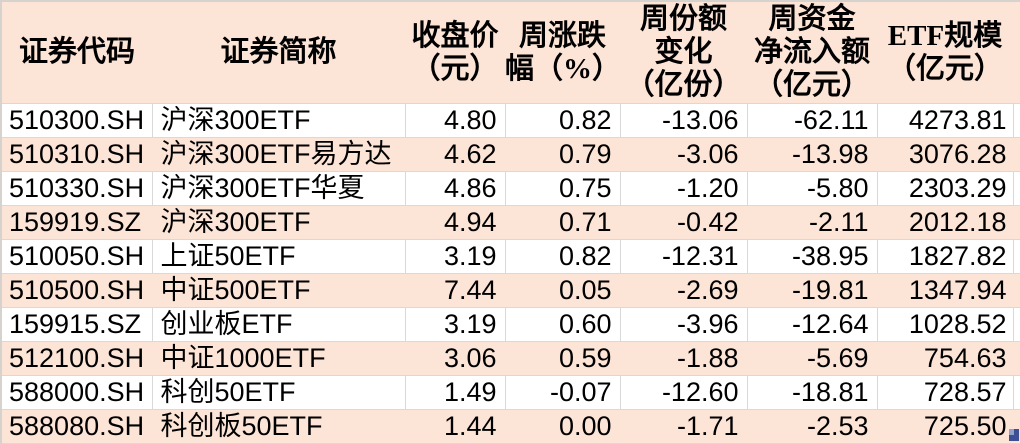  Describe the element at coordinates (1011, 432) in the screenshot. I see `watermark-corner-highlight` at that location.